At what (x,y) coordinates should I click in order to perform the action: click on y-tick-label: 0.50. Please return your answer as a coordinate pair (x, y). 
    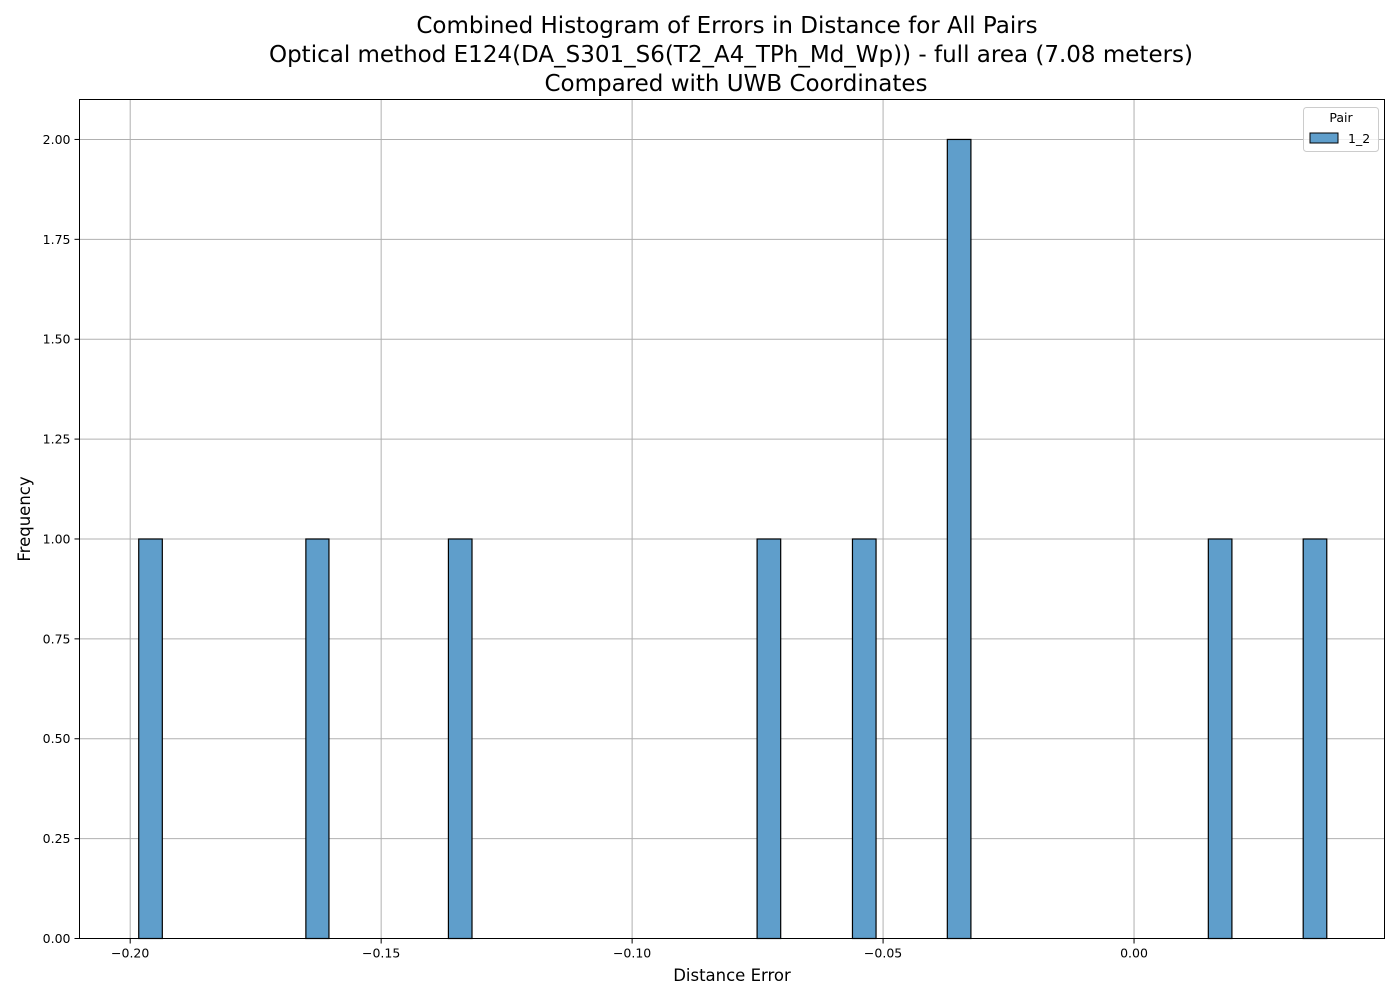
    Looking at the image, I should click on (57, 738).